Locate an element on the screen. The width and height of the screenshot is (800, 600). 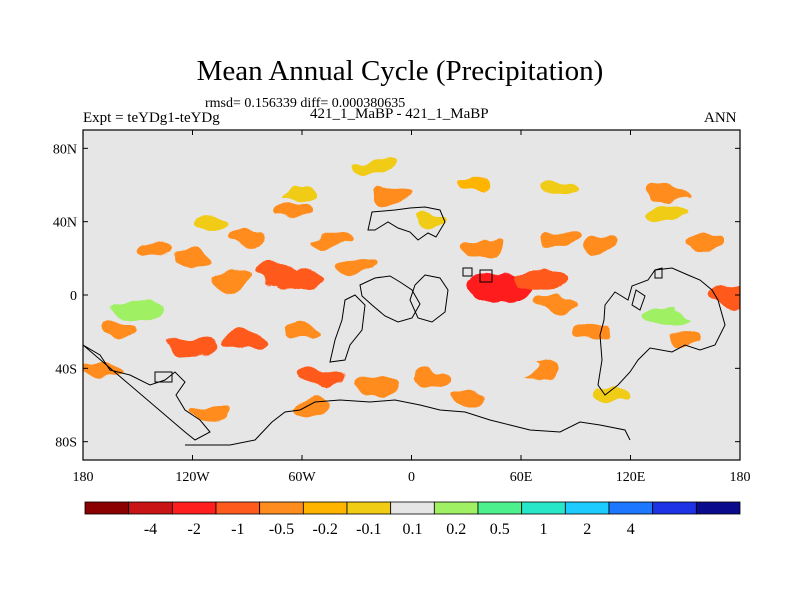
x-tick-label-6: 180 is located at coordinates (740, 477).